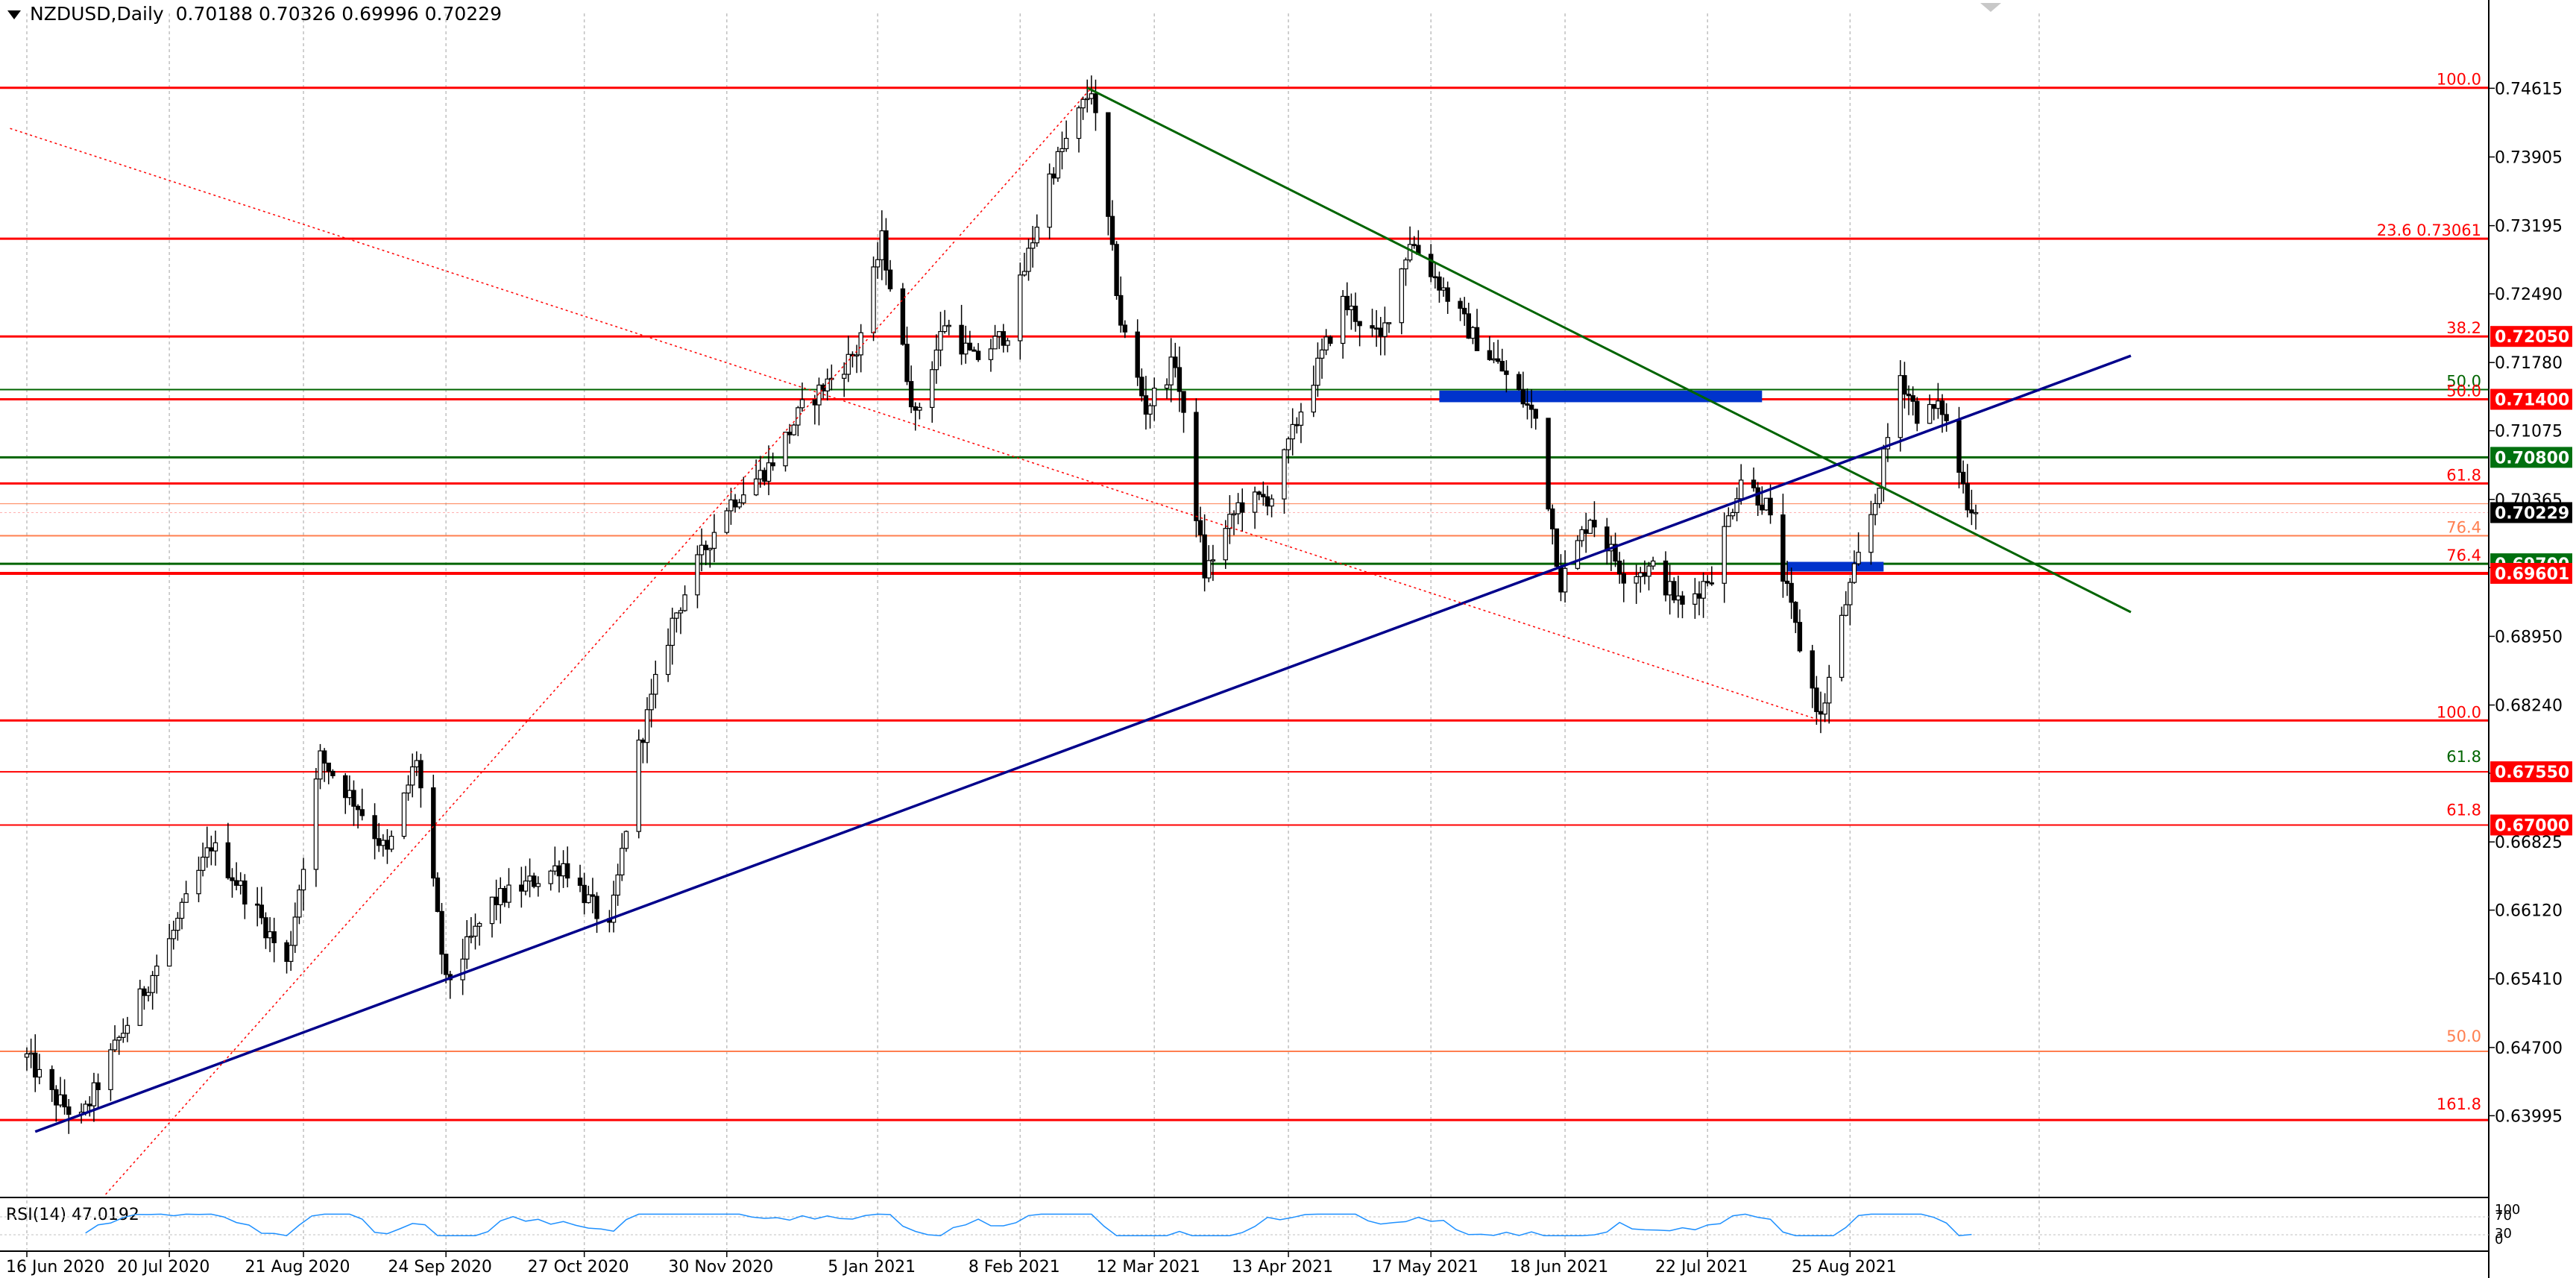 The width and height of the screenshot is (2576, 1278). Describe the element at coordinates (14, 14) in the screenshot. I see `dropdown-triangle-icon` at that location.